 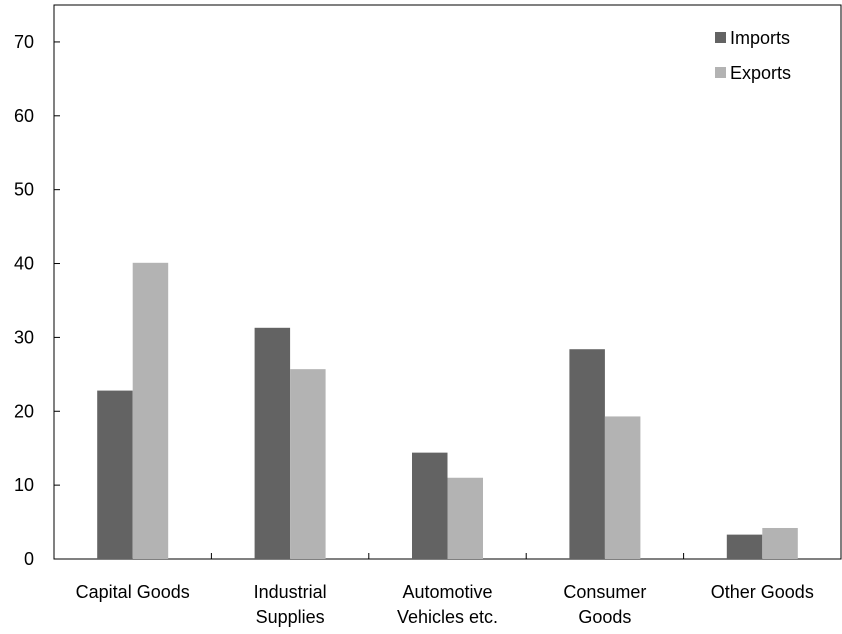 What do you see at coordinates (760, 38) in the screenshot?
I see `legend-label-imports: Imports` at bounding box center [760, 38].